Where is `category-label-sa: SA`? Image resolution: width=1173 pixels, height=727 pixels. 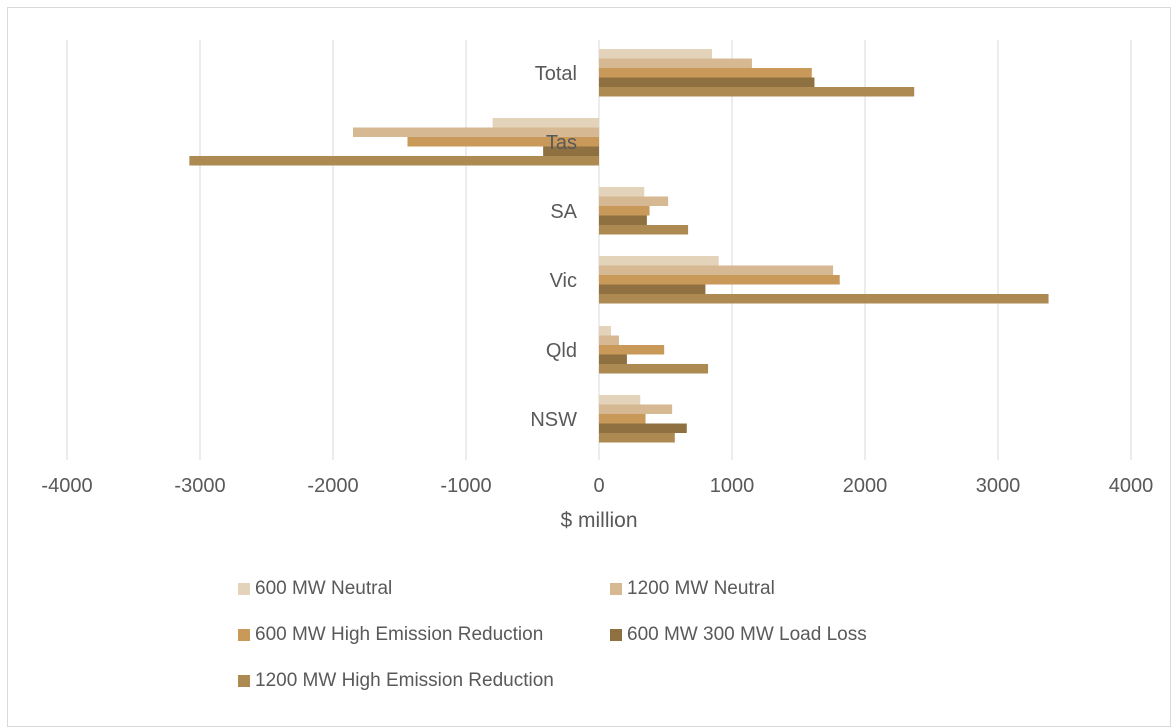 category-label-sa: SA is located at coordinates (563, 212).